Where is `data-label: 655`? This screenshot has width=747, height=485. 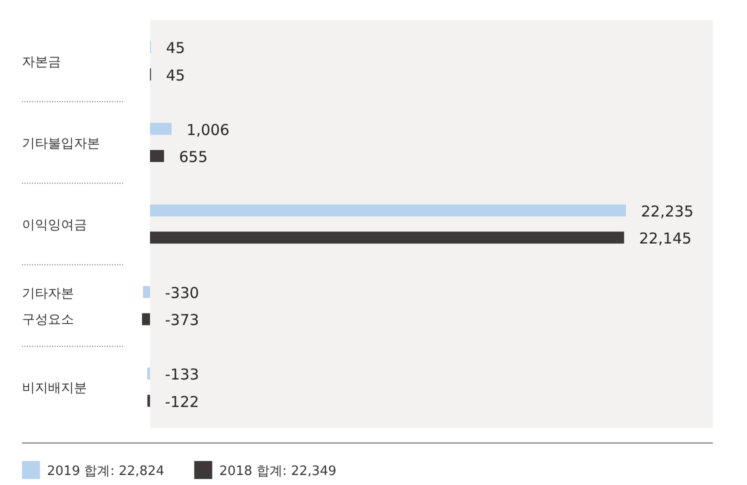
data-label: 655 is located at coordinates (193, 157).